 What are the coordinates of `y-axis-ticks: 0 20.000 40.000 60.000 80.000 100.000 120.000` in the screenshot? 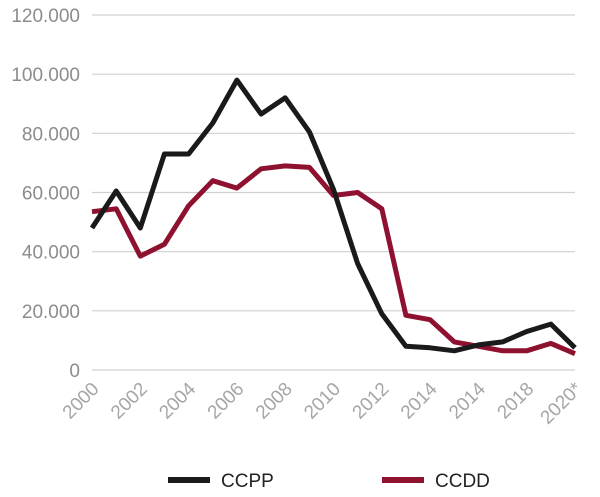 It's located at (45, 194).